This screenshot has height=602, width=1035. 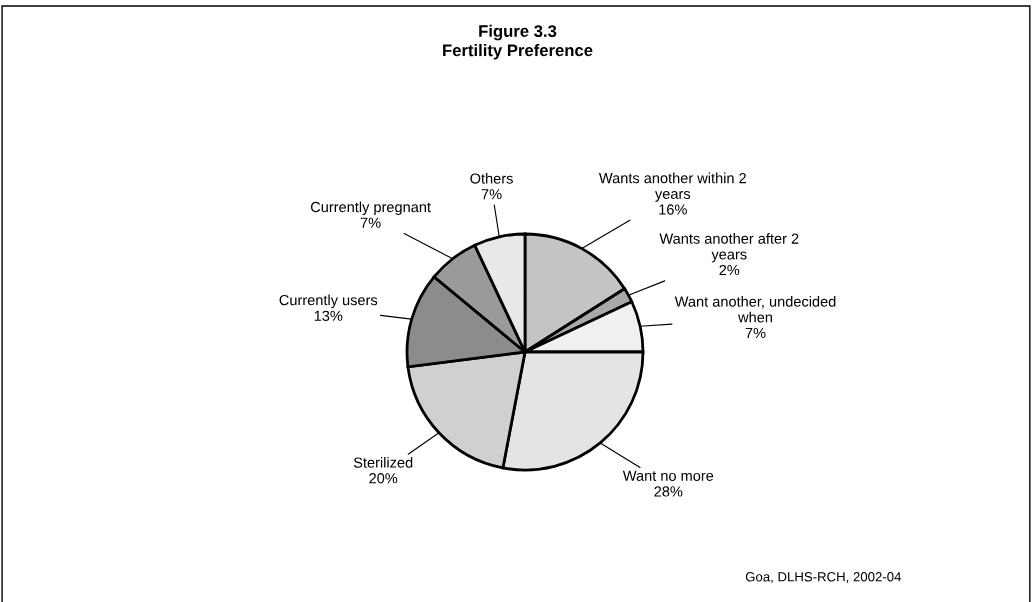 I want to click on slice-label: Currently users, so click(x=328, y=301).